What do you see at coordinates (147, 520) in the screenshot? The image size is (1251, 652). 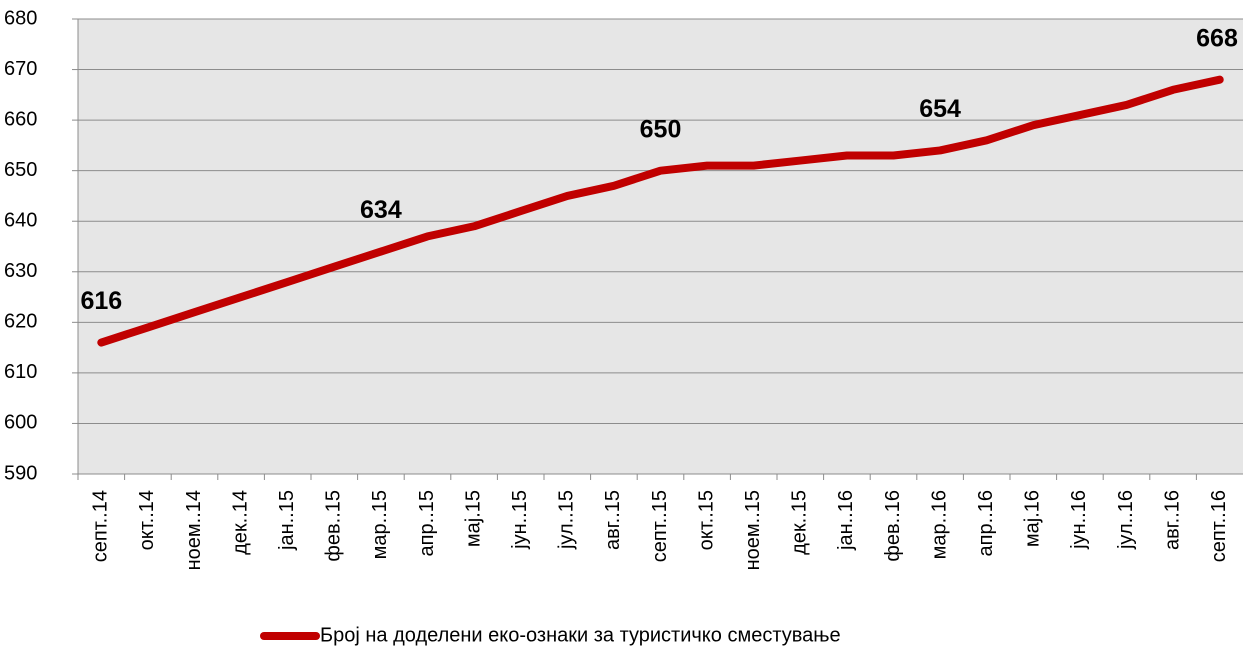 I see `x-tick-label: окт..14` at bounding box center [147, 520].